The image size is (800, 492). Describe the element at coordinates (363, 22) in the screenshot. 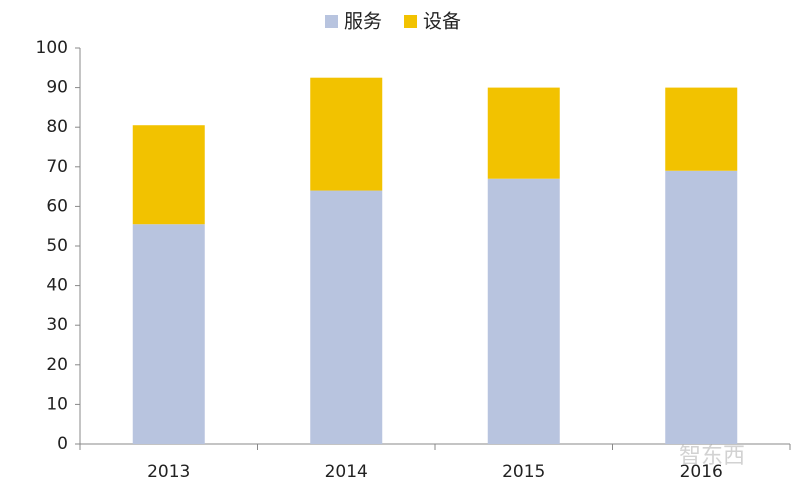

I see `legend-label: 服务` at that location.